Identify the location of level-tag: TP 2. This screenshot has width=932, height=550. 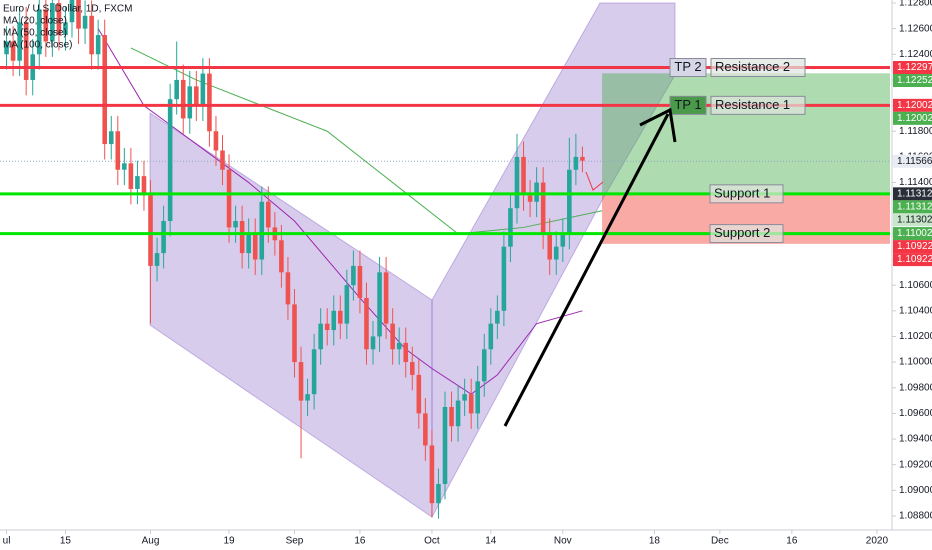
(687, 66).